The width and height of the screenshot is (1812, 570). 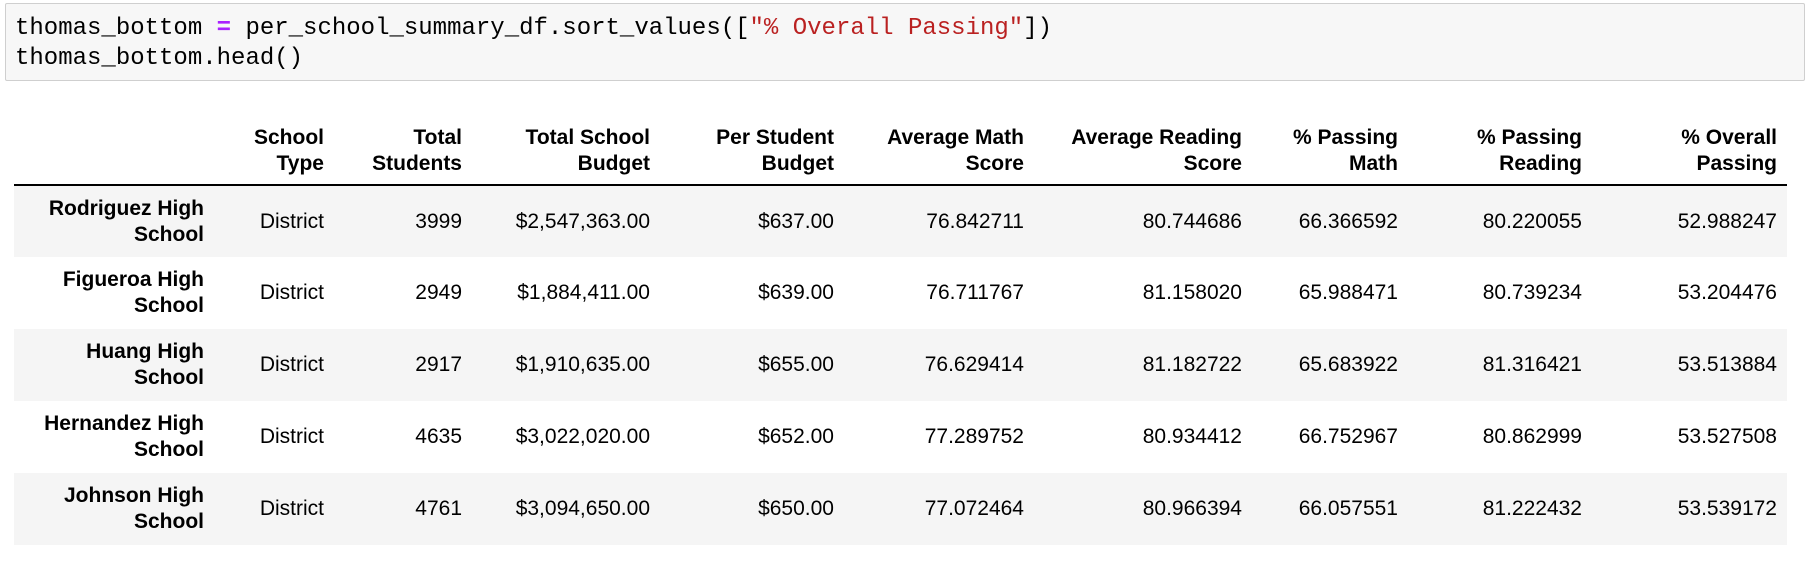 What do you see at coordinates (752, 155) in the screenshot?
I see `column-header: Per Student Budget` at bounding box center [752, 155].